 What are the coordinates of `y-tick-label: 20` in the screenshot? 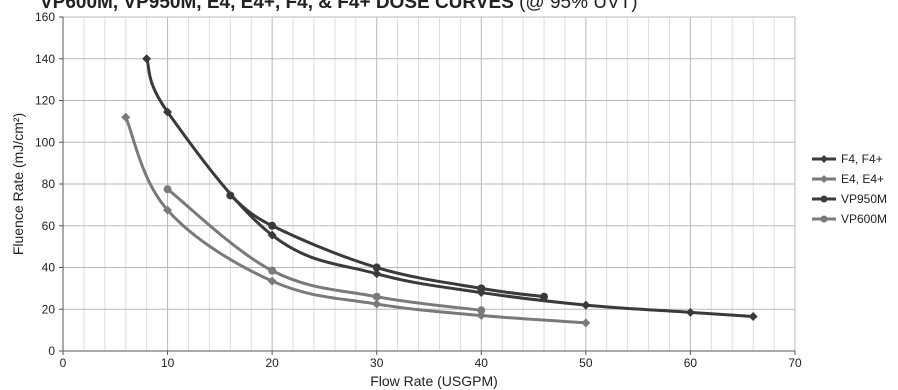 It's located at (49, 309).